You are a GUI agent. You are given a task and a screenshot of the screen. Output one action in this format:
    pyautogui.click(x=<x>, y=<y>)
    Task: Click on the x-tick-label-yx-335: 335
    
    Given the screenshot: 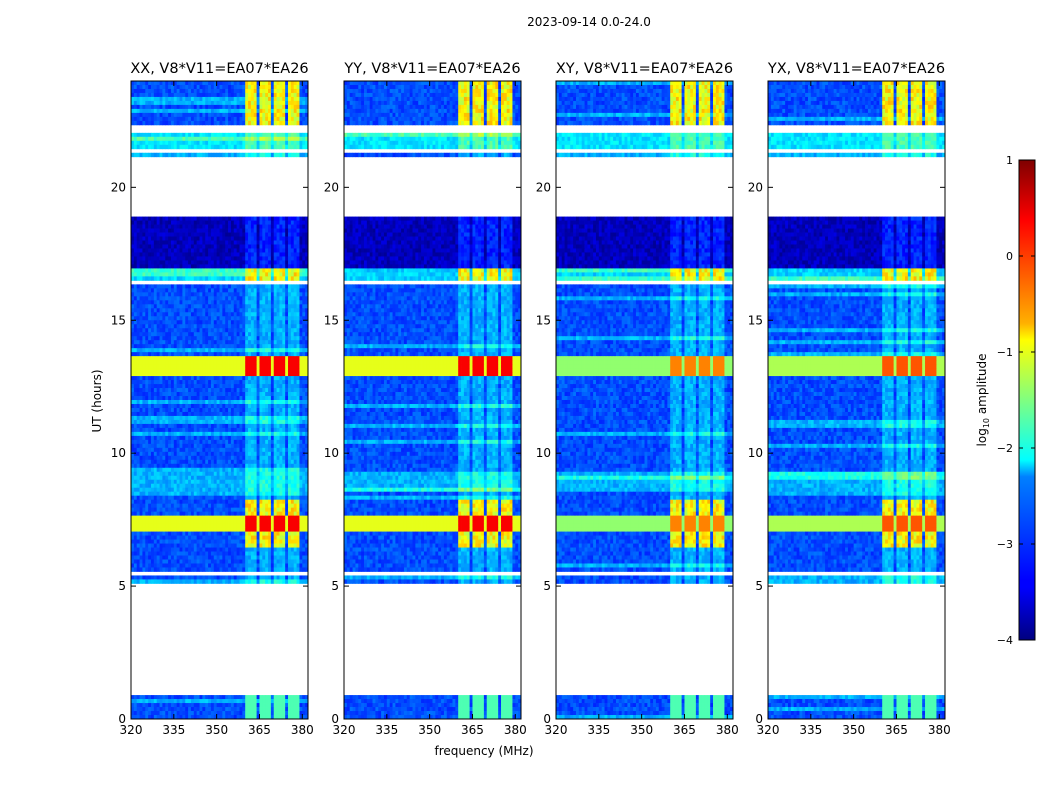 What is the action you would take?
    pyautogui.click(x=810, y=730)
    